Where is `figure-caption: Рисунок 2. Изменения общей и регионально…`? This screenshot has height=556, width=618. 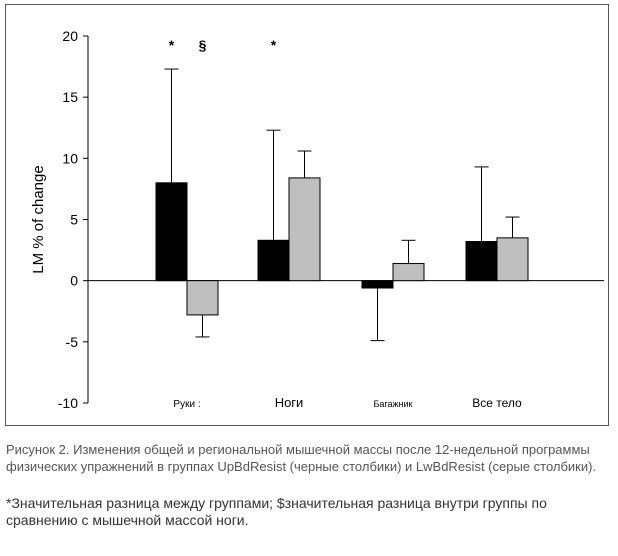 figure-caption: Рисунок 2. Изменения общей и регионально… is located at coordinates (301, 458).